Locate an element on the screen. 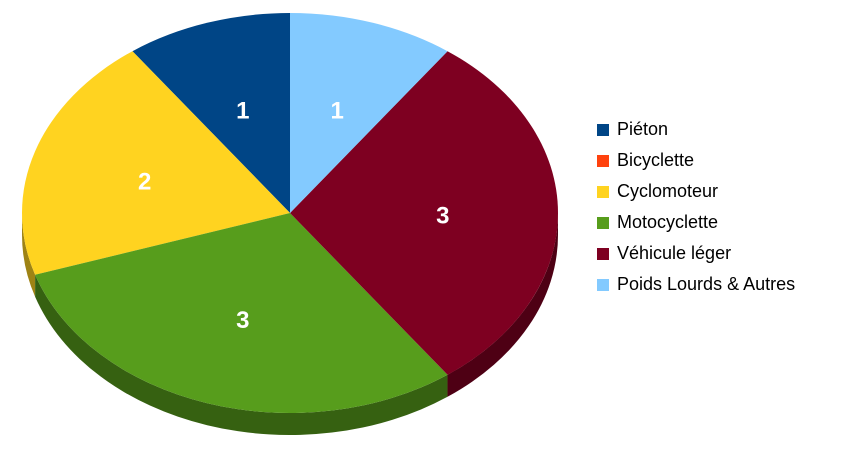 This screenshot has width=845, height=463. legend-label: Cyclomoteur is located at coordinates (667, 191).